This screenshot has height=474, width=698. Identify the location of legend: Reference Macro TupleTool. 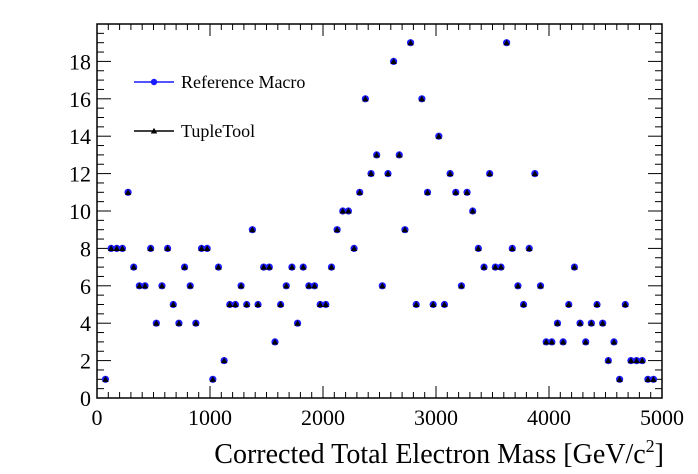
(219, 106).